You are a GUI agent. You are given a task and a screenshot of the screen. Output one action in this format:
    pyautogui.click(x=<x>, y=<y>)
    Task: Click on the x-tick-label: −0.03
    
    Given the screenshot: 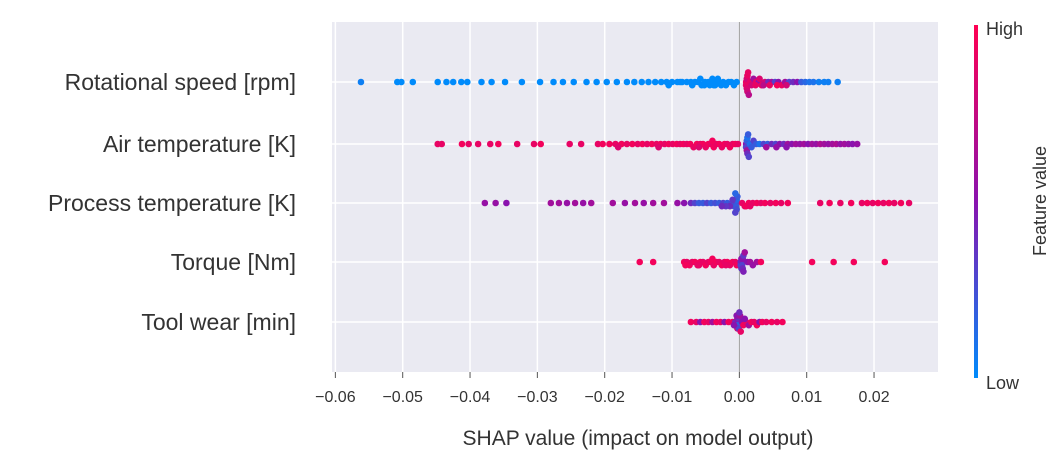 What is the action you would take?
    pyautogui.click(x=537, y=397)
    